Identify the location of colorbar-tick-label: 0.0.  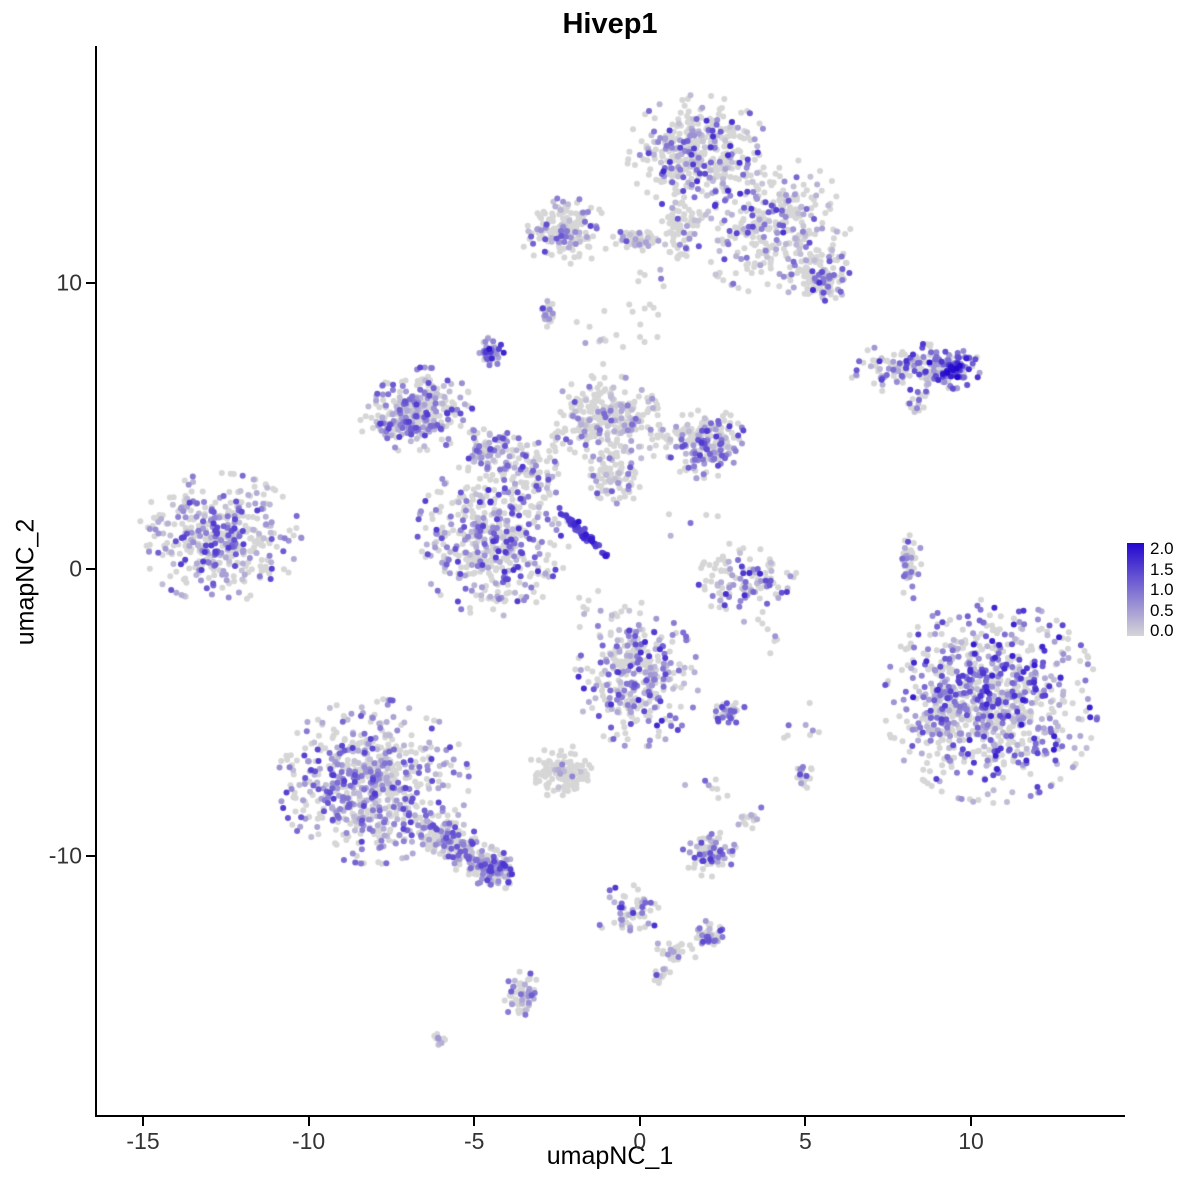
(1162, 630).